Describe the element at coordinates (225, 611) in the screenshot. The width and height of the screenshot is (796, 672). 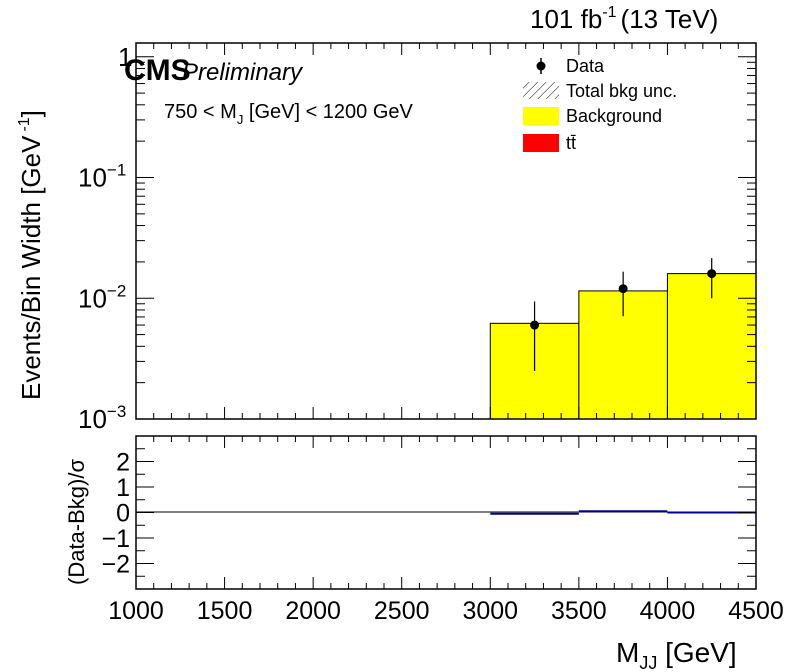
I see `x-tick-label: 1500` at that location.